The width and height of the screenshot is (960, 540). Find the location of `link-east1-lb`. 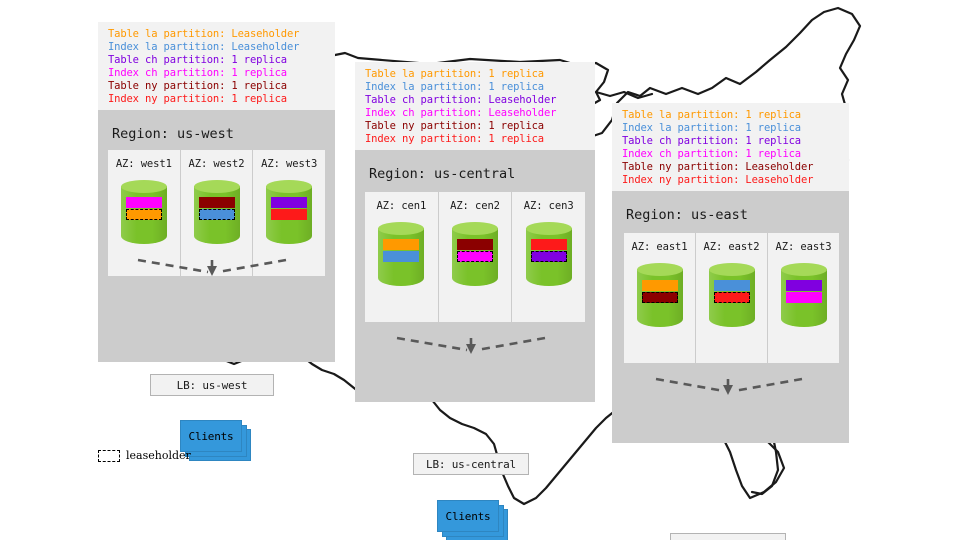

link-east1-lb is located at coordinates (690, 385).